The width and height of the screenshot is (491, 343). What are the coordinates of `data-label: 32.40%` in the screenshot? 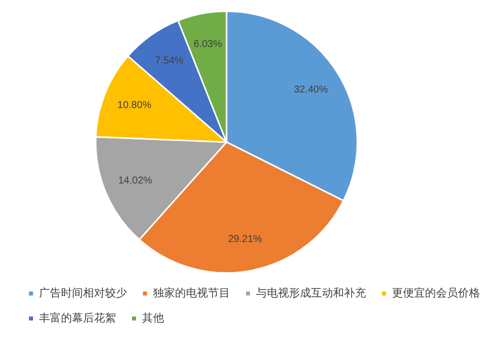 It's located at (311, 90).